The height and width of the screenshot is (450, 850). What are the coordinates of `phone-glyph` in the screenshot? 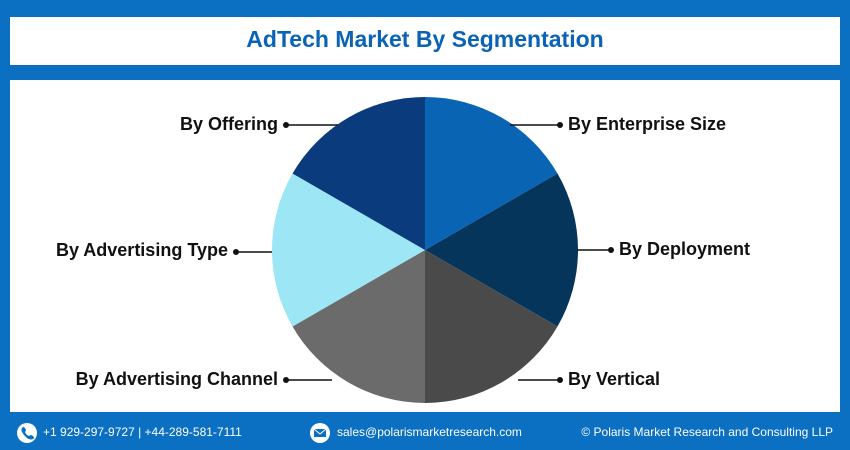 It's located at (27, 433).